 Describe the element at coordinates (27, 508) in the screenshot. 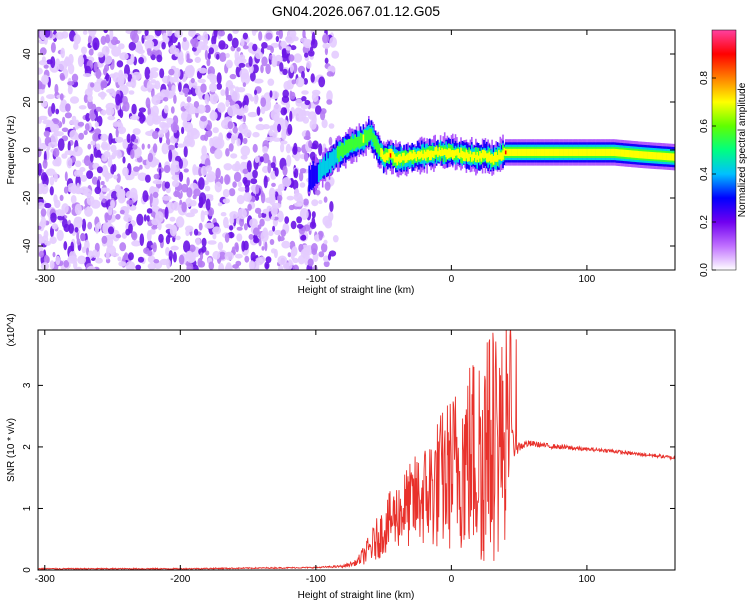

I see `snr-y-tick-label: 1` at that location.